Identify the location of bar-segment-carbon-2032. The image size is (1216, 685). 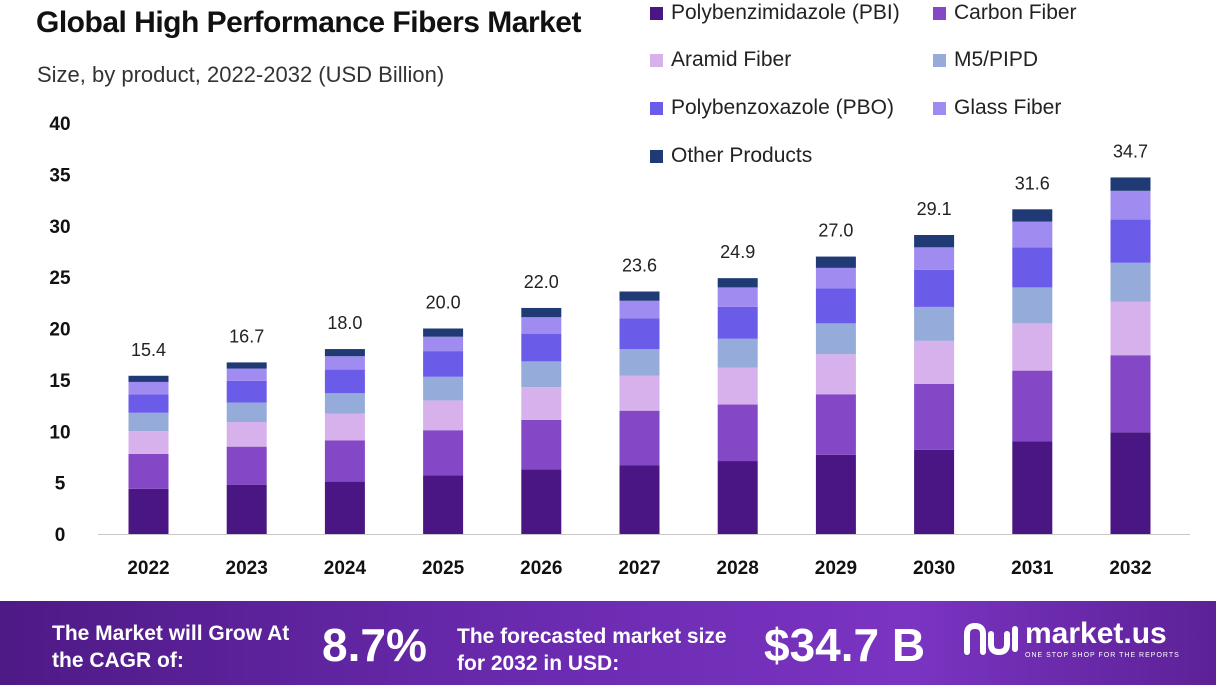
(1130, 394).